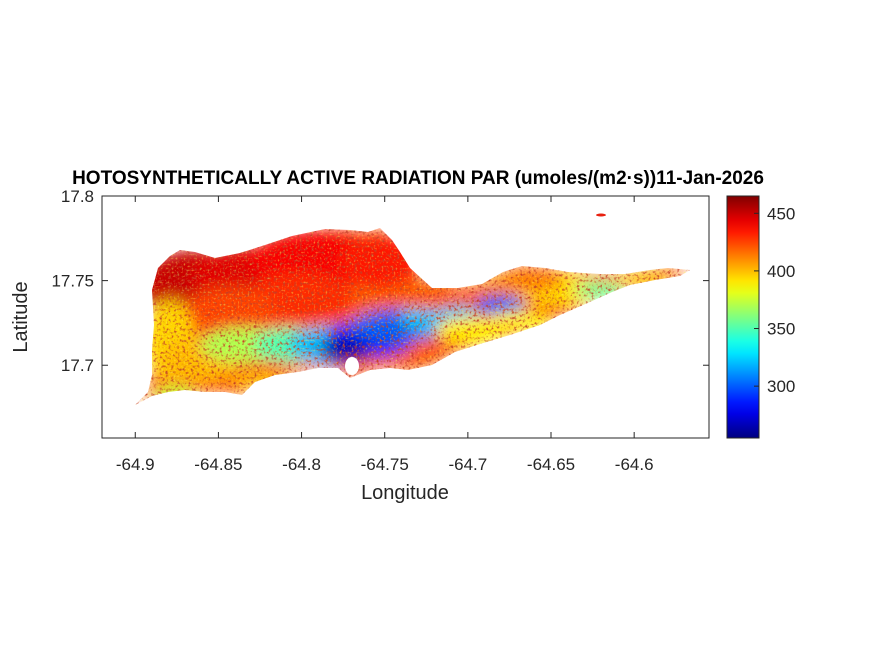  What do you see at coordinates (601, 215) in the screenshot?
I see `small-islet` at bounding box center [601, 215].